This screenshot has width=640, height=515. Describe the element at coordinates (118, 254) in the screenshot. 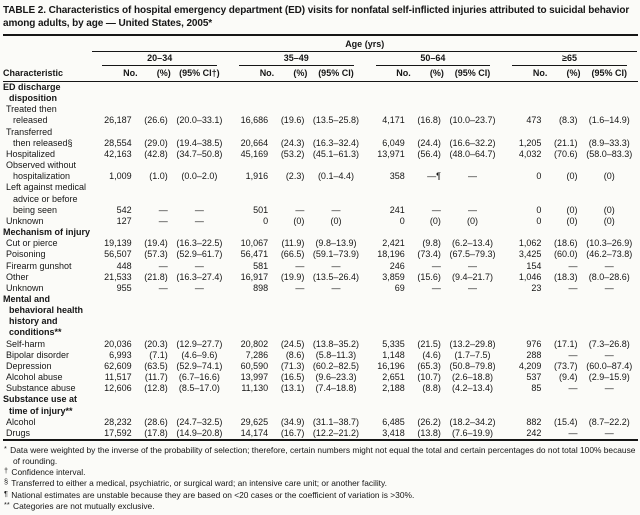

I see `cell-no: 56,507` at that location.